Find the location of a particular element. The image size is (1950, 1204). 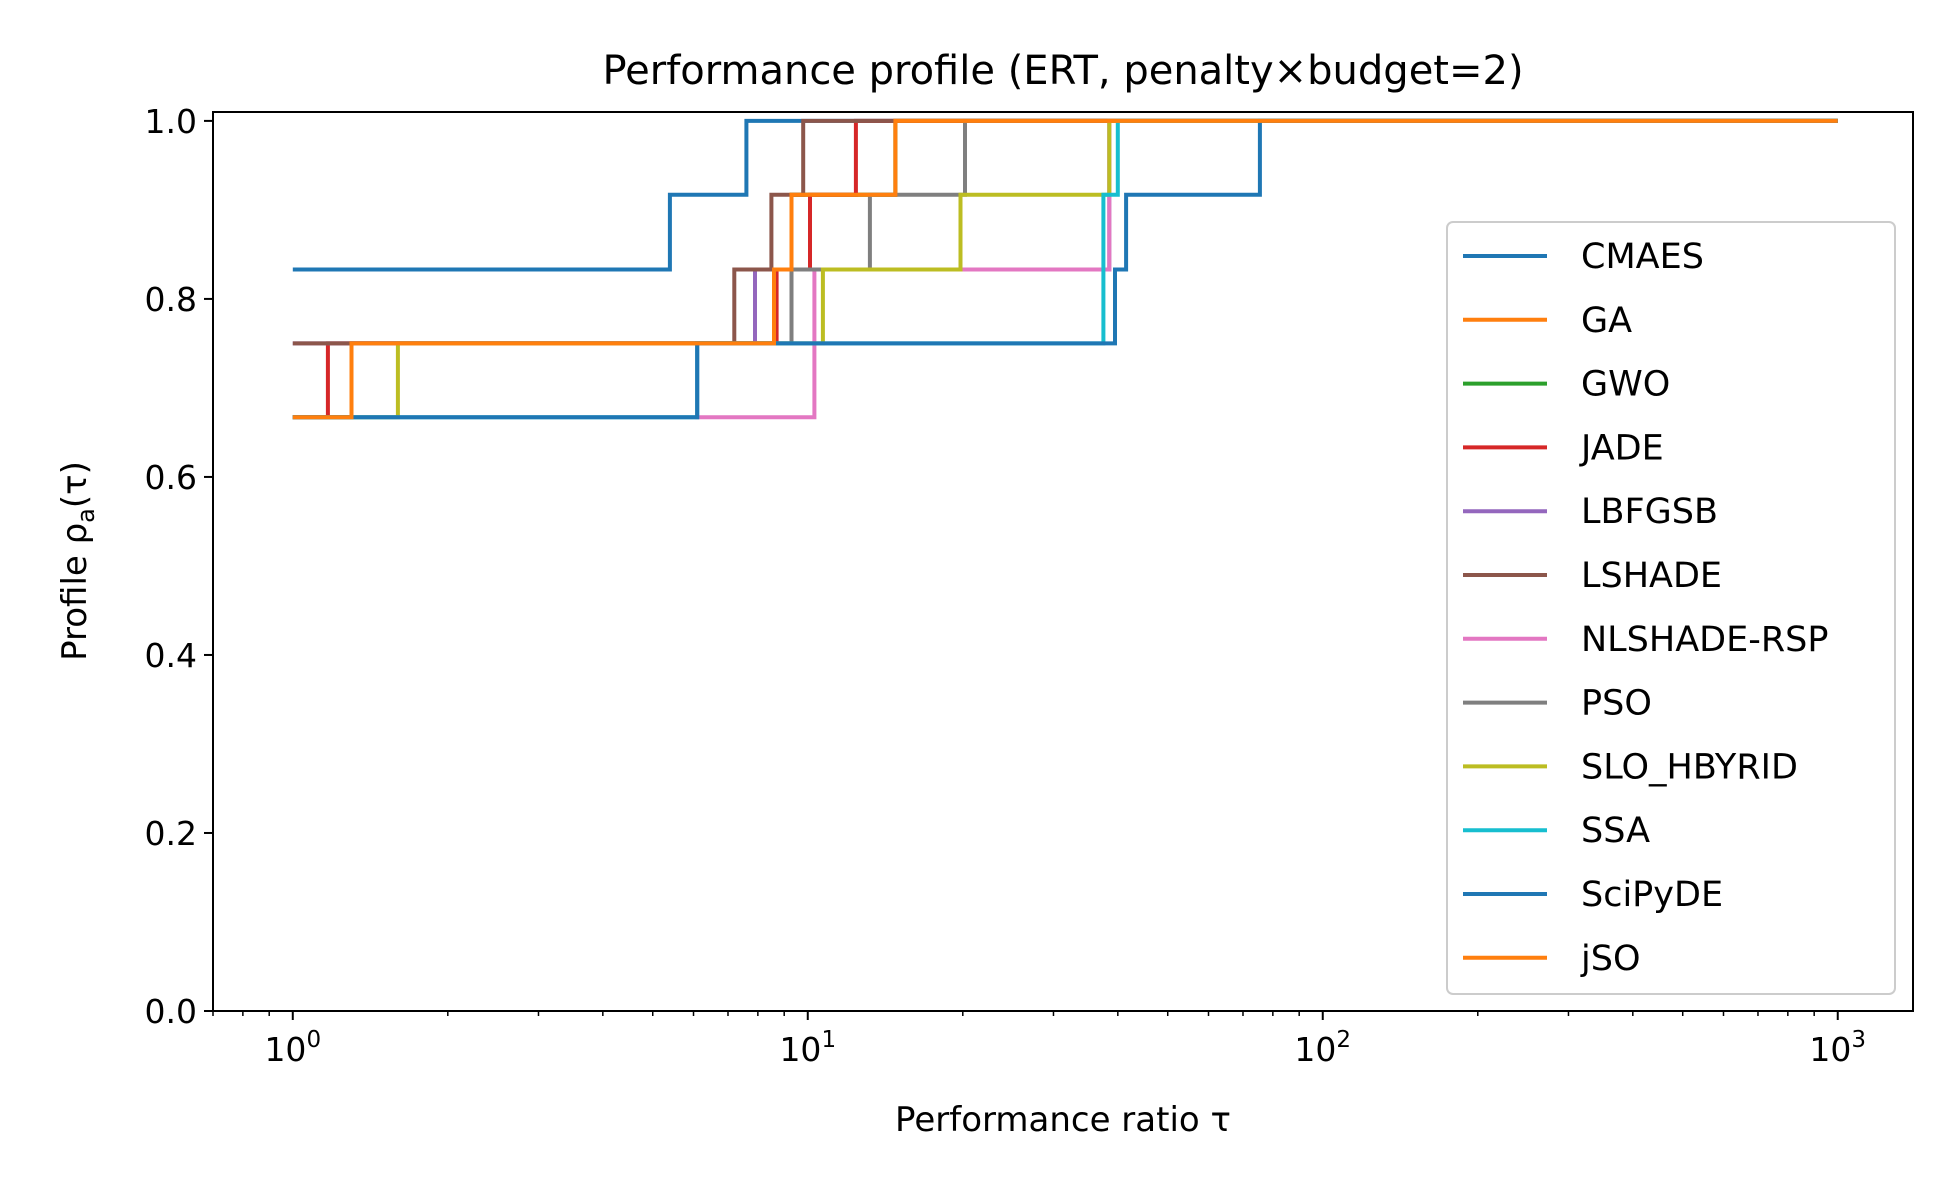

y-tick-label: 0.4 is located at coordinates (171, 655).